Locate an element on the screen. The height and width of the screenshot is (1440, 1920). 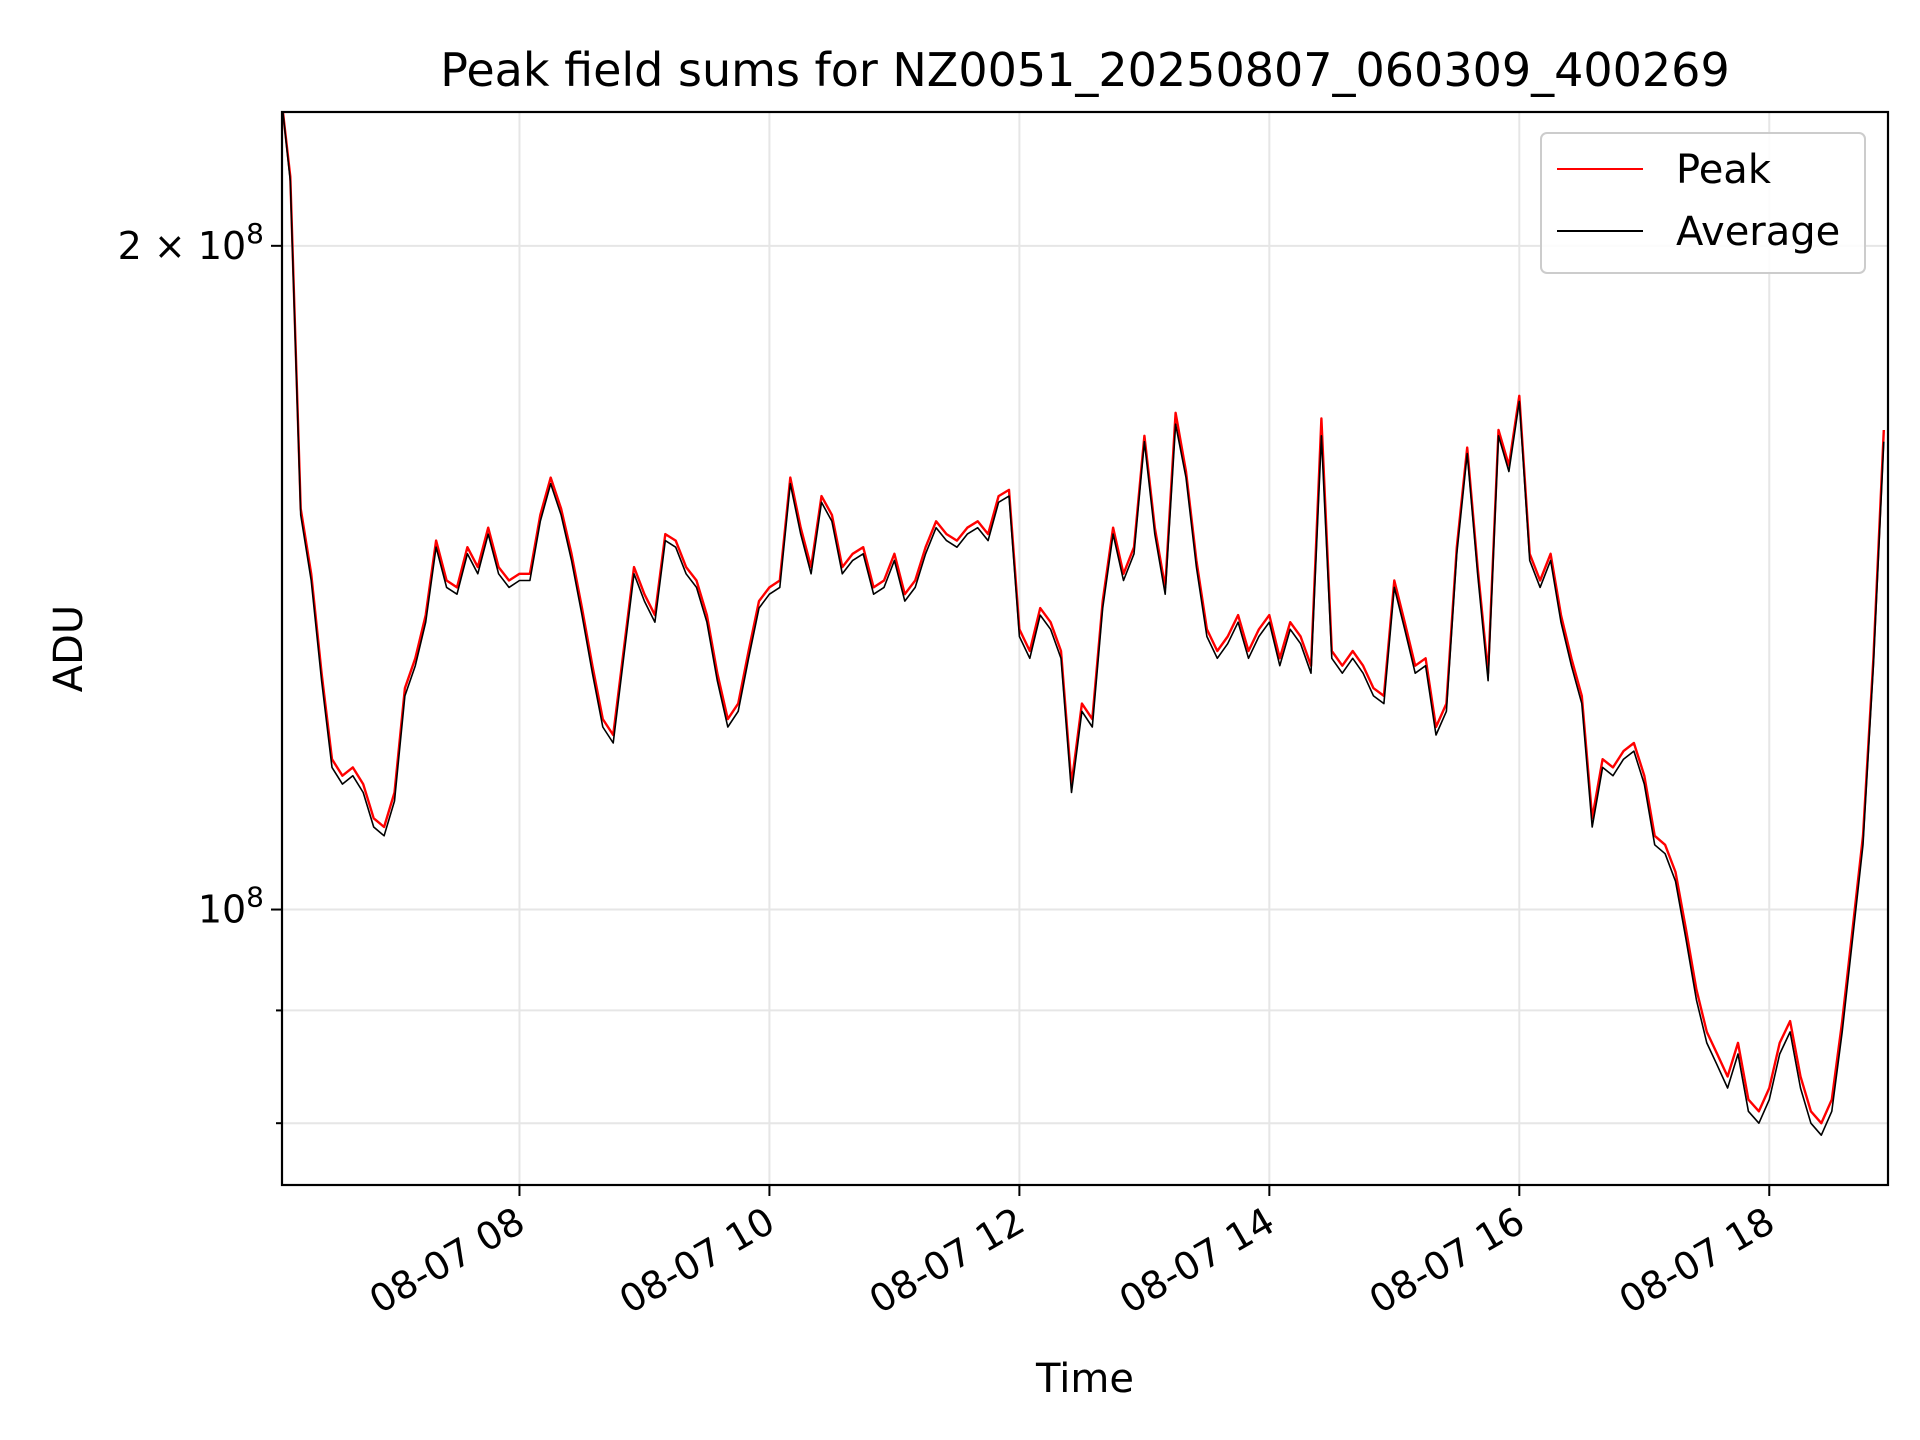
y-axis-label: ADU is located at coordinates (69, 648).